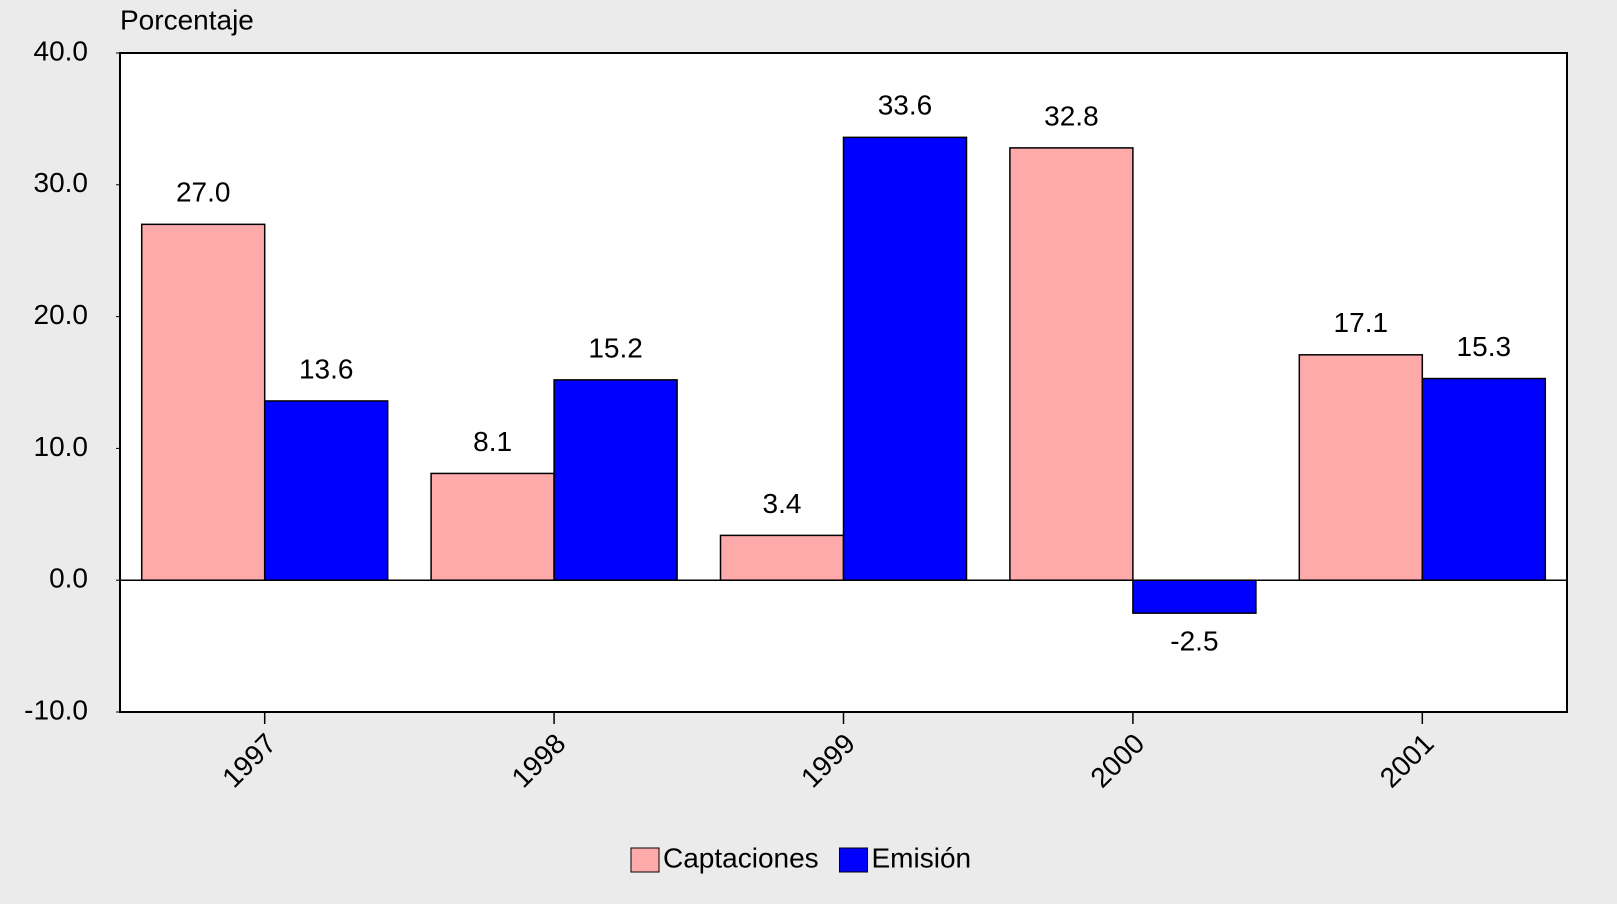 This screenshot has height=904, width=1617. I want to click on value-label: 15.3, so click(1484, 346).